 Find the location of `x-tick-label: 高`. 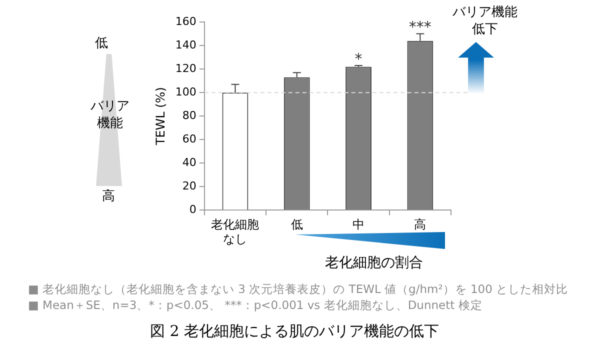

x-tick-label: 高 is located at coordinates (420, 225).